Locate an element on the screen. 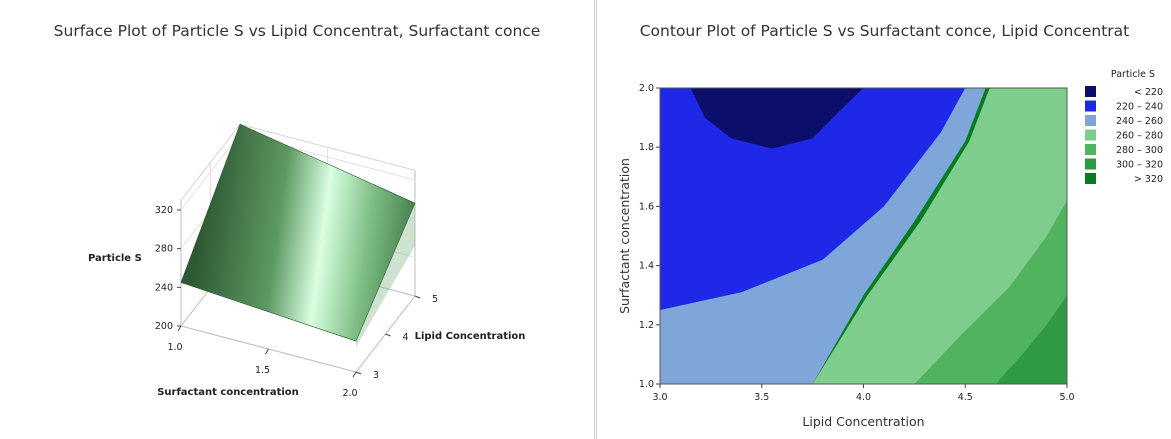 The width and height of the screenshot is (1171, 439). legend-label: < 220 is located at coordinates (1148, 92).